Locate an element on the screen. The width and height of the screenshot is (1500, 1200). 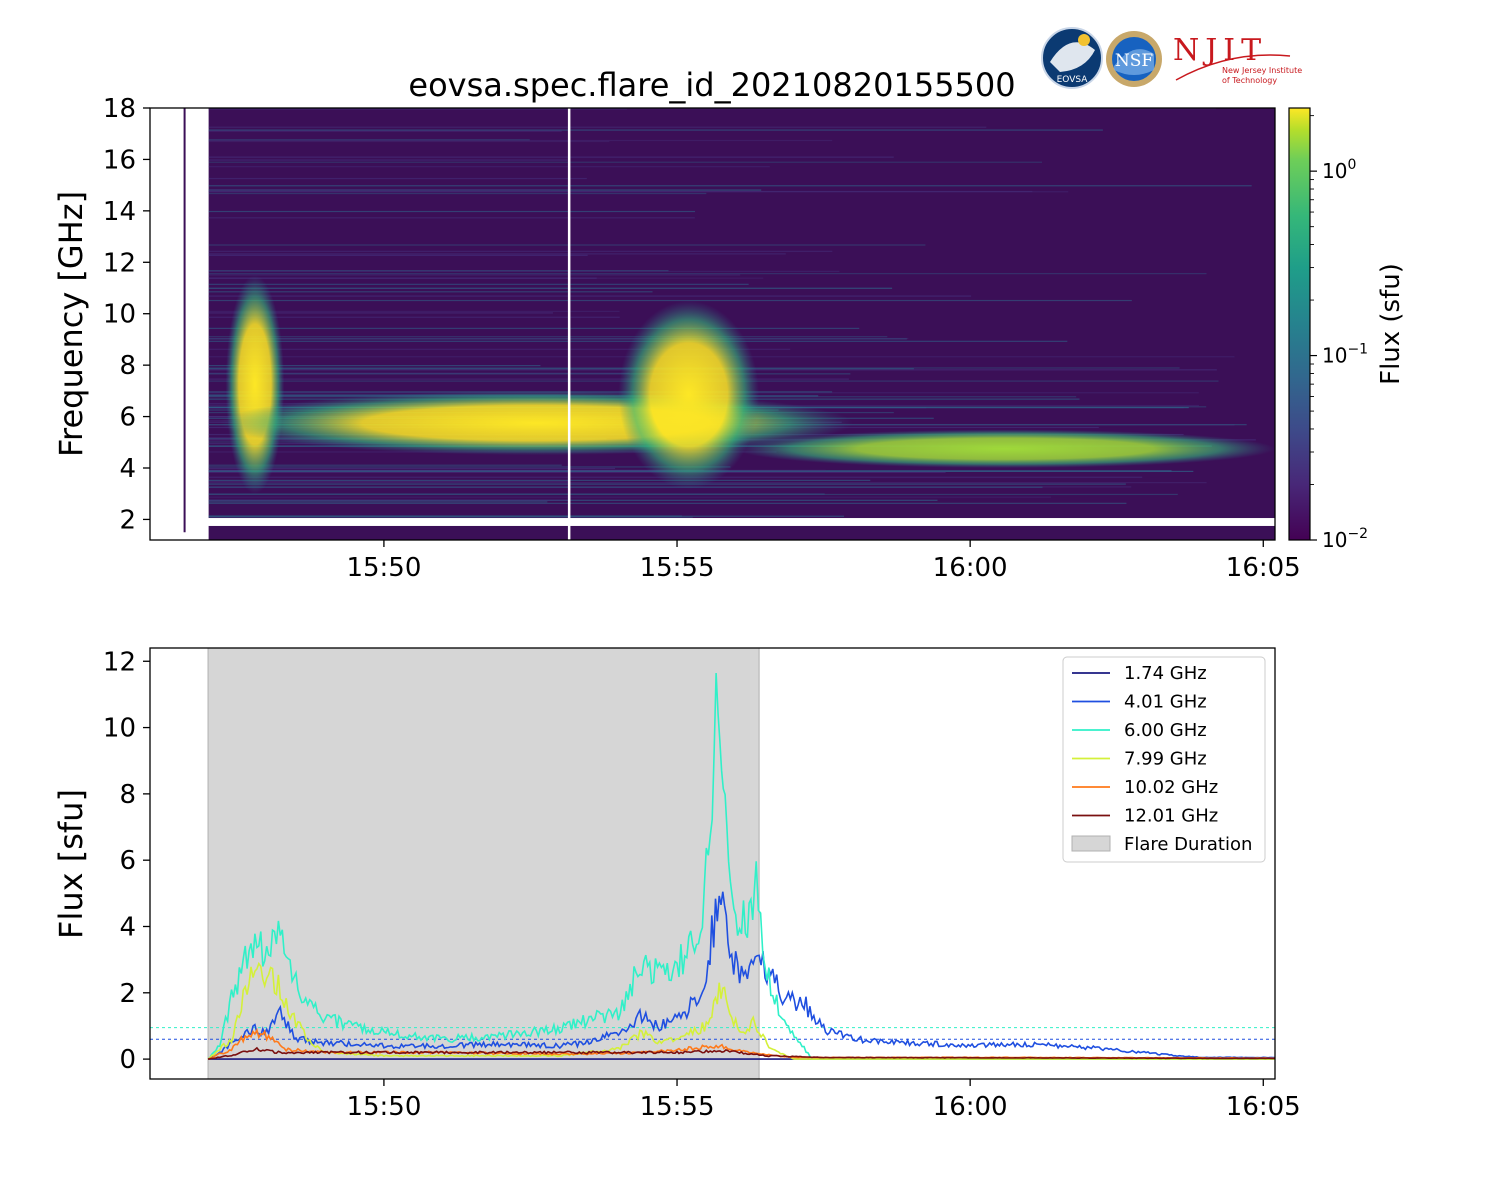
legend-box is located at coordinates (1164, 759).